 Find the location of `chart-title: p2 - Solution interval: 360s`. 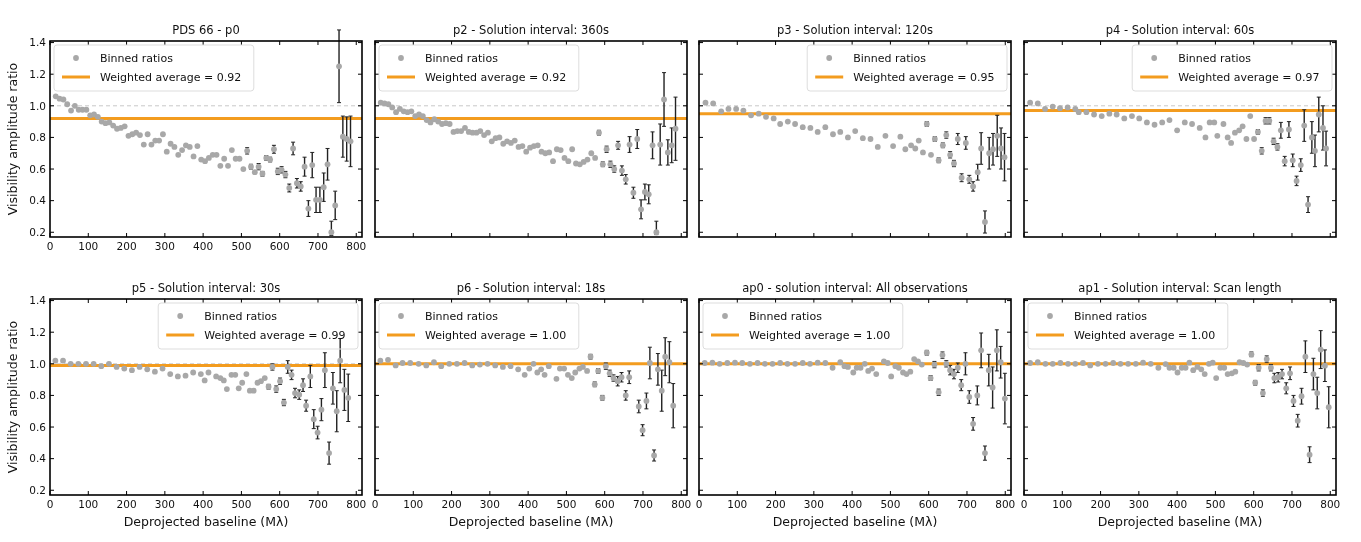

chart-title: p2 - Solution interval: 360s is located at coordinates (531, 30).